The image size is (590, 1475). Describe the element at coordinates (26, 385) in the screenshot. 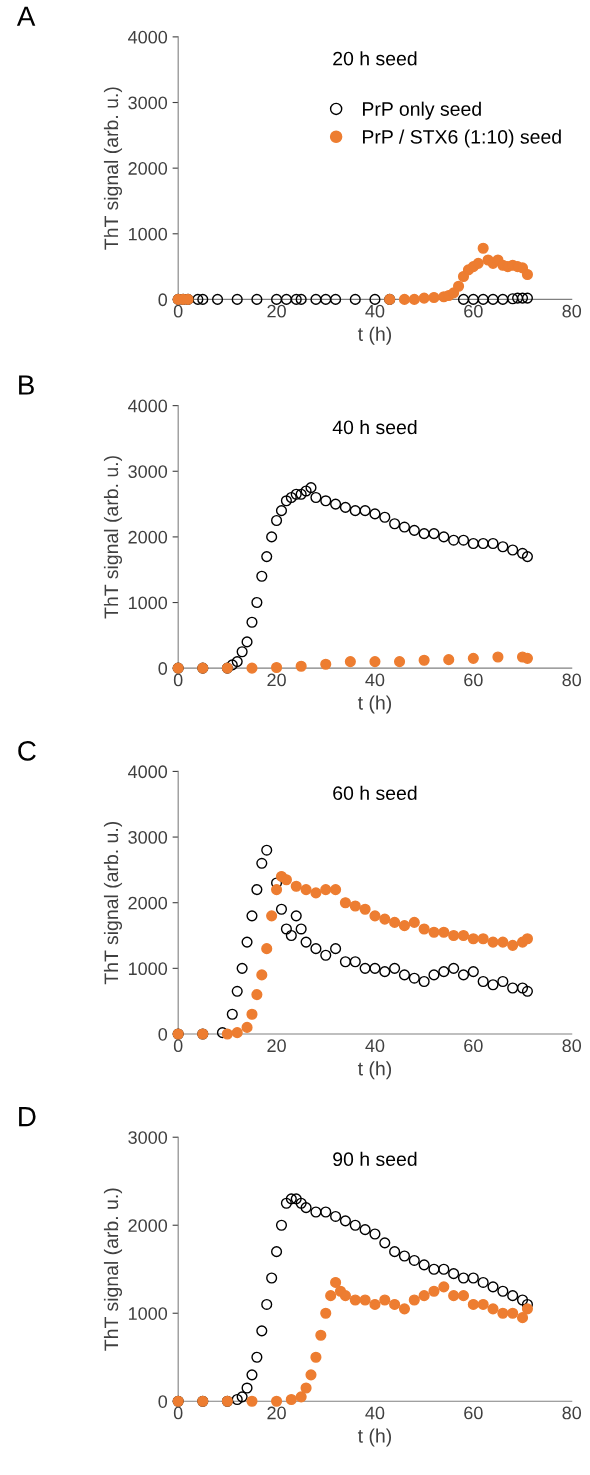

I see `text: B` at that location.